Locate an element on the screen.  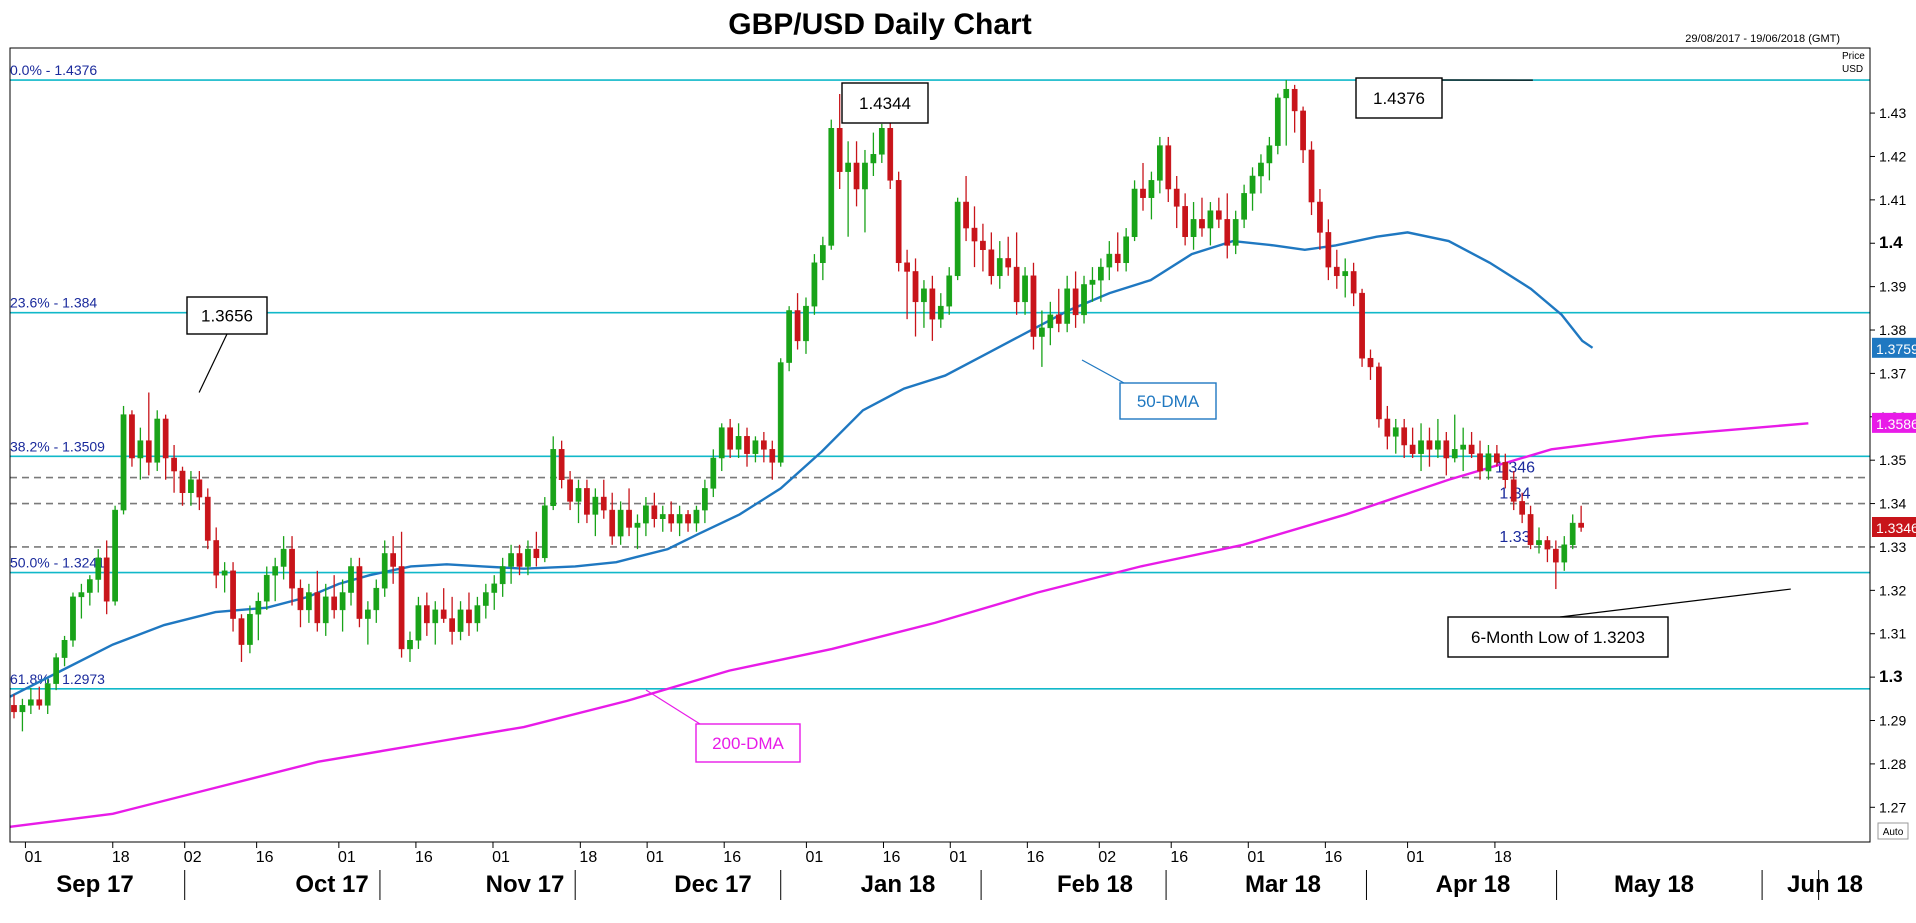
annotation-1-3656-text: 1.3656 is located at coordinates (227, 316).